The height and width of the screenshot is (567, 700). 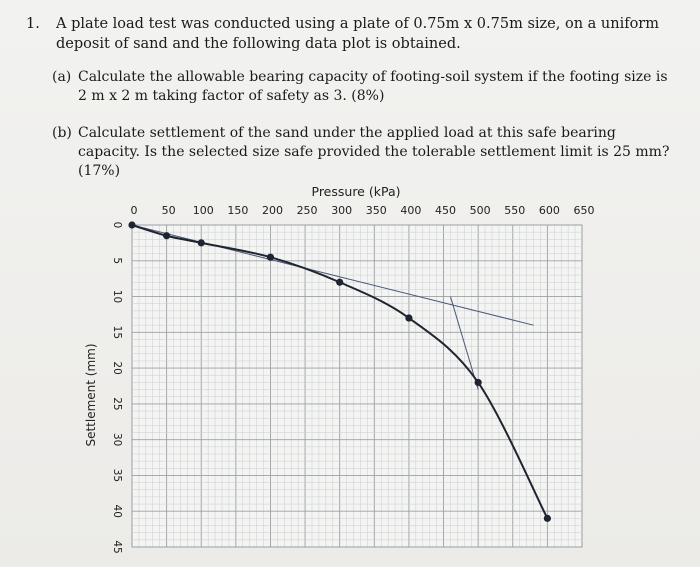 I want to click on x-tick-label: 50, so click(x=169, y=210).